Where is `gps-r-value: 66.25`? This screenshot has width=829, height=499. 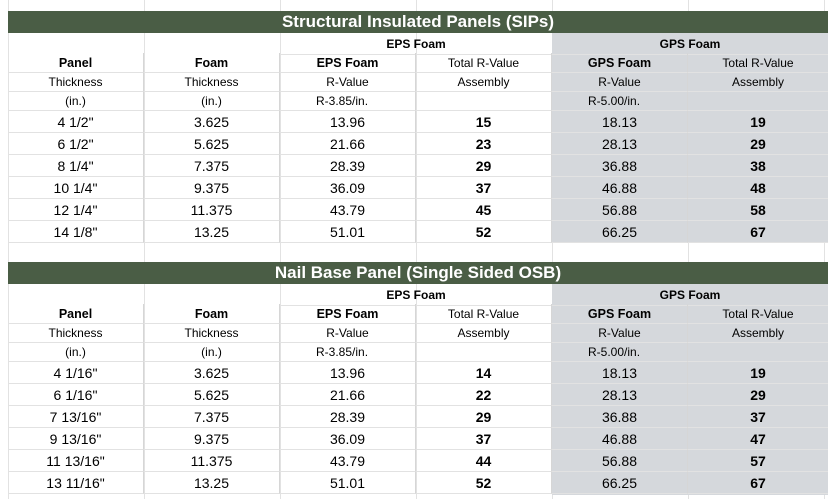
gps-r-value: 66.25 is located at coordinates (620, 483).